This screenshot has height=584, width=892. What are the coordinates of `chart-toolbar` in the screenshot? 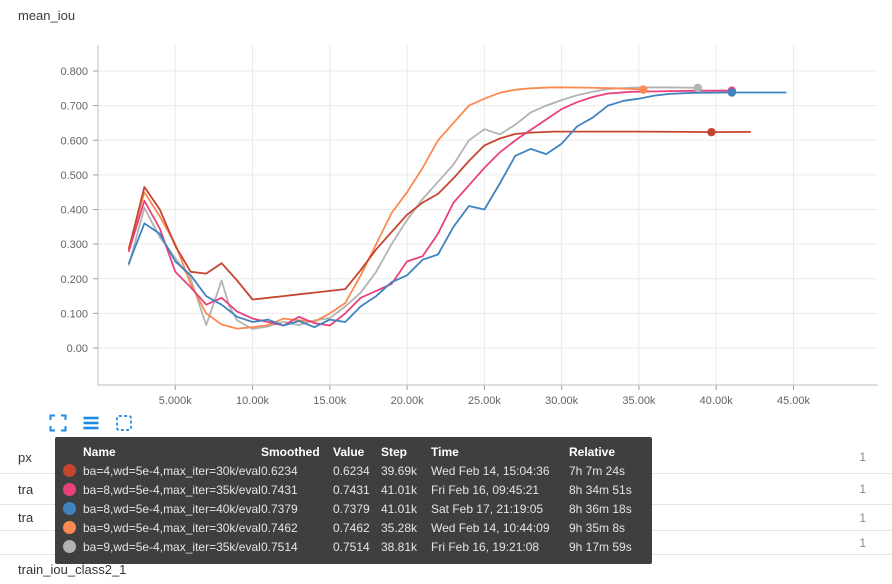 It's located at (91, 423).